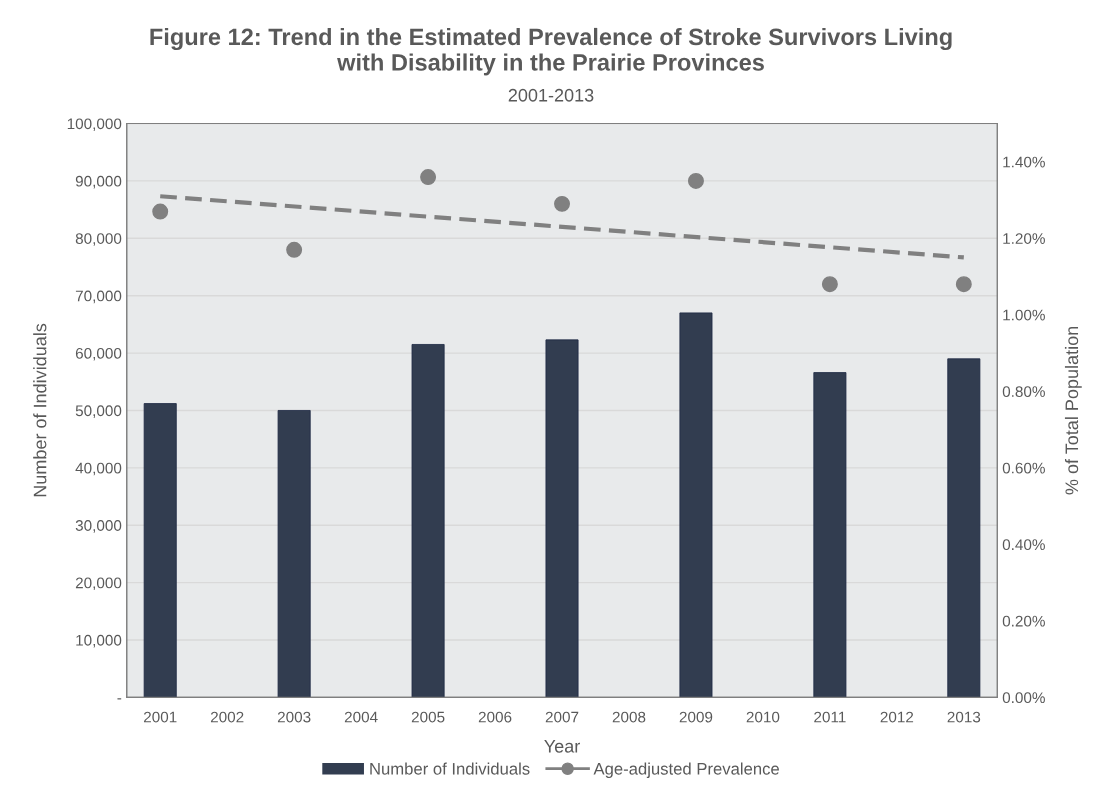 This screenshot has width=1102, height=797. I want to click on x-axis-title: Year, so click(562, 746).